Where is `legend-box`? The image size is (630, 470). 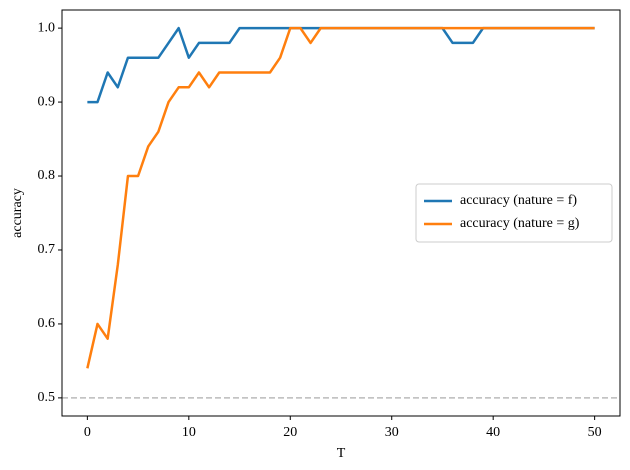 legend-box is located at coordinates (514, 213).